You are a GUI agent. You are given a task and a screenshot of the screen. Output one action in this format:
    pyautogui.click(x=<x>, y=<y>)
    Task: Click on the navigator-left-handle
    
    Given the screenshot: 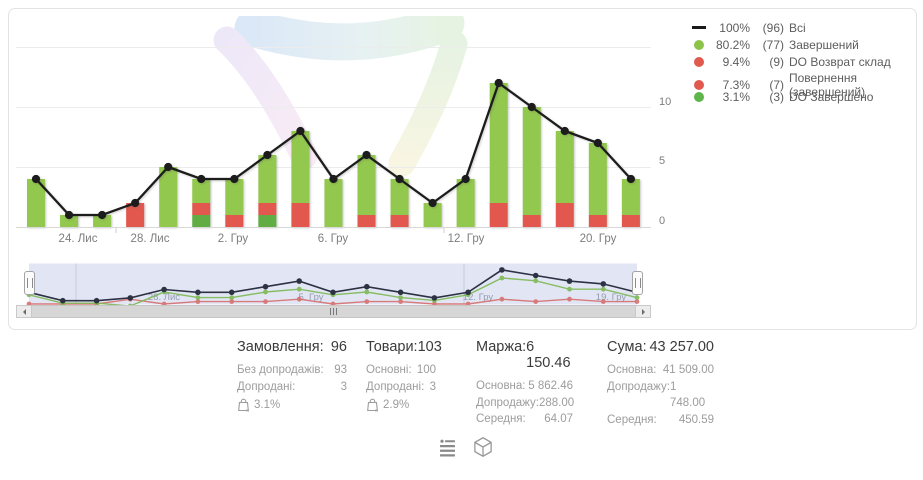 What is the action you would take?
    pyautogui.click(x=29, y=283)
    